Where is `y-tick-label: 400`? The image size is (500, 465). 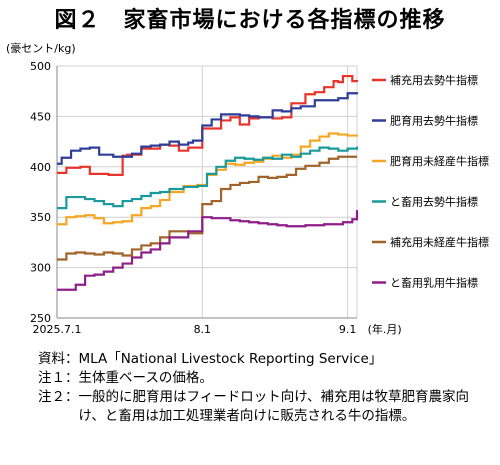
y-tick-label: 400 is located at coordinates (40, 167).